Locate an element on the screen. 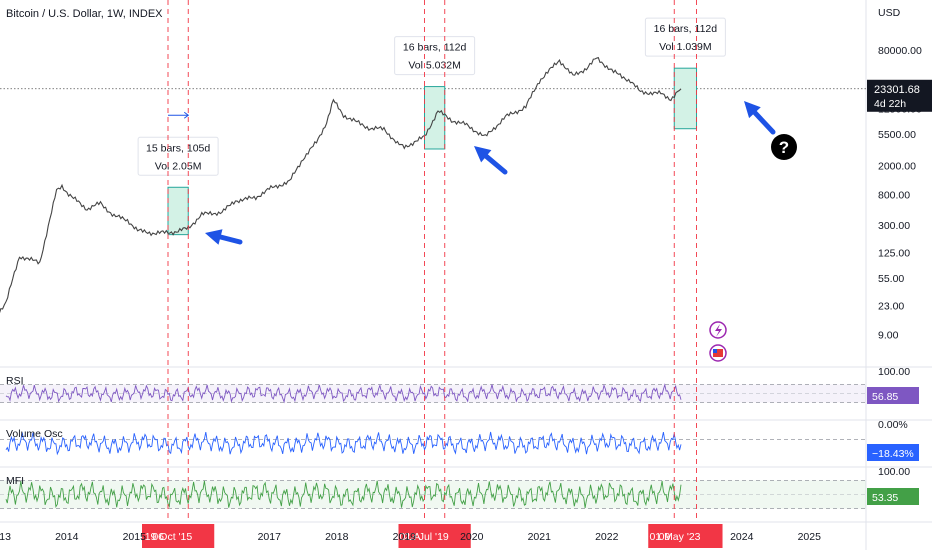  date-marker-start: 09 is located at coordinates (665, 537).